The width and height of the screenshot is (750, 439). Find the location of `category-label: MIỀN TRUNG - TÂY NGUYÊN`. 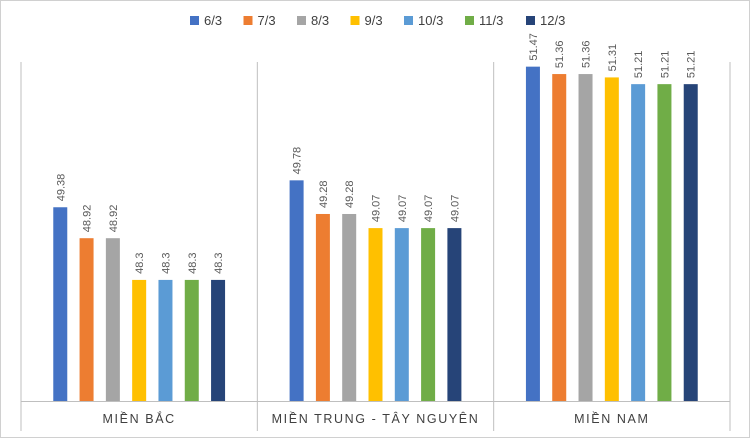

category-label: MIỀN TRUNG - TÂY NGUYÊN is located at coordinates (376, 418).